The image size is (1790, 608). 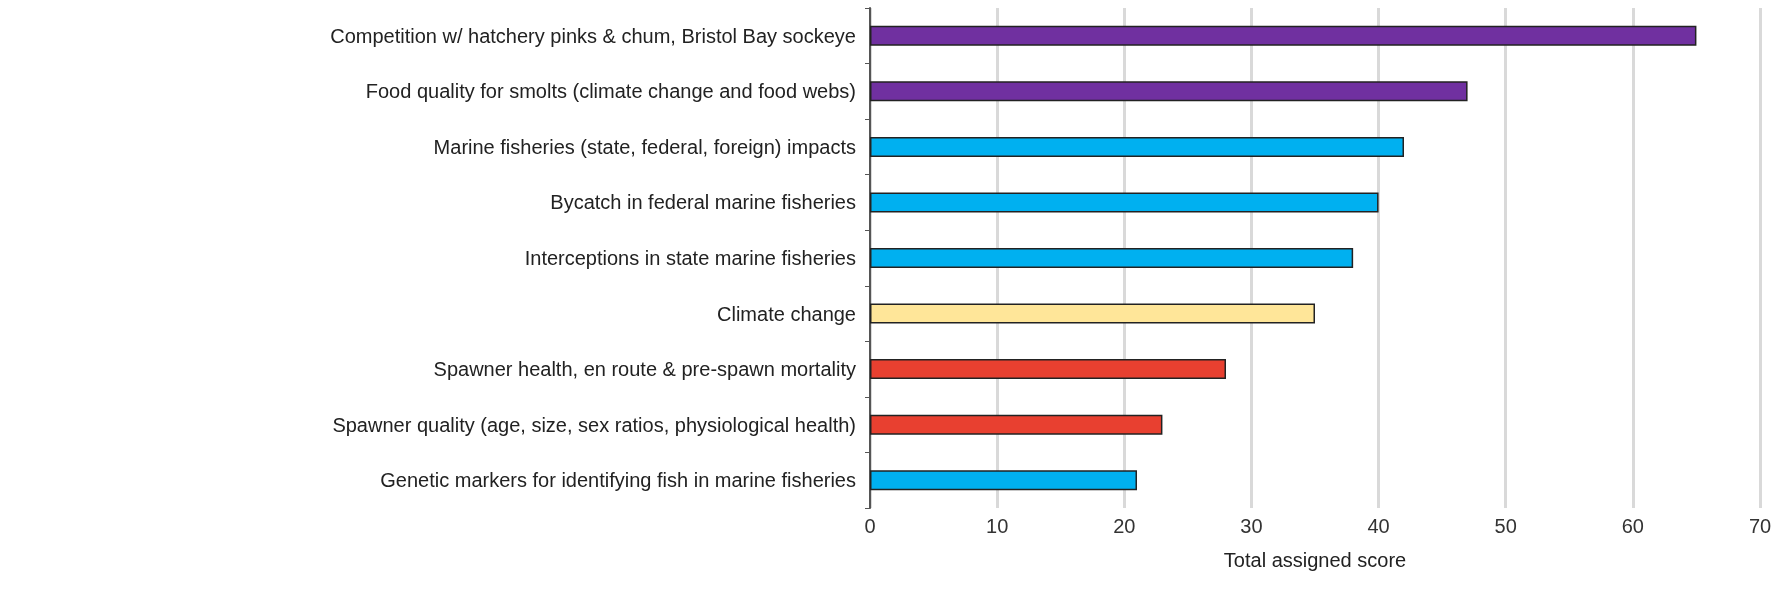 What do you see at coordinates (593, 35) in the screenshot?
I see `y-tick-label: Competition w/ hatchery pinks & chum, Bristol Bay sockeye` at bounding box center [593, 35].